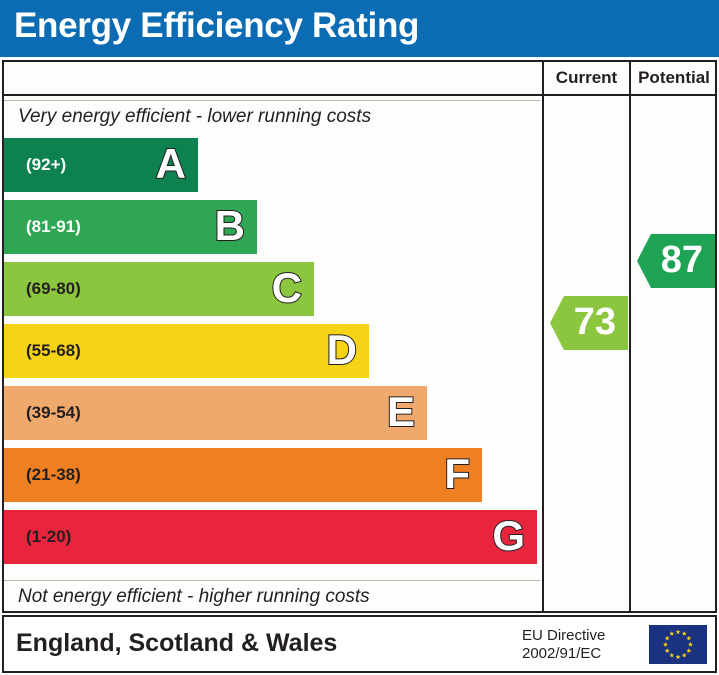 This screenshot has height=675, width=719. I want to click on eu-directive-line-2: 2002/91/EC, so click(562, 653).